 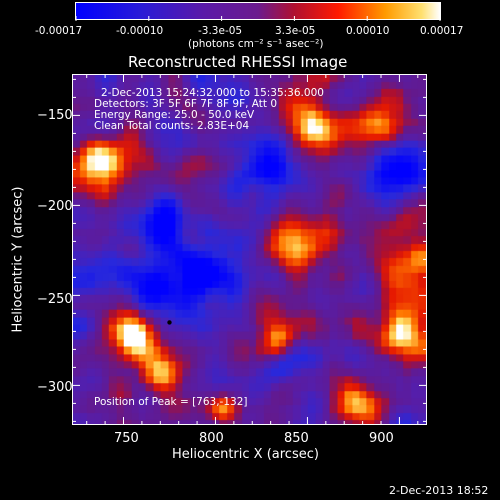 I want to click on chart-title: Reconstructed RHESSI Image, so click(x=238, y=62).